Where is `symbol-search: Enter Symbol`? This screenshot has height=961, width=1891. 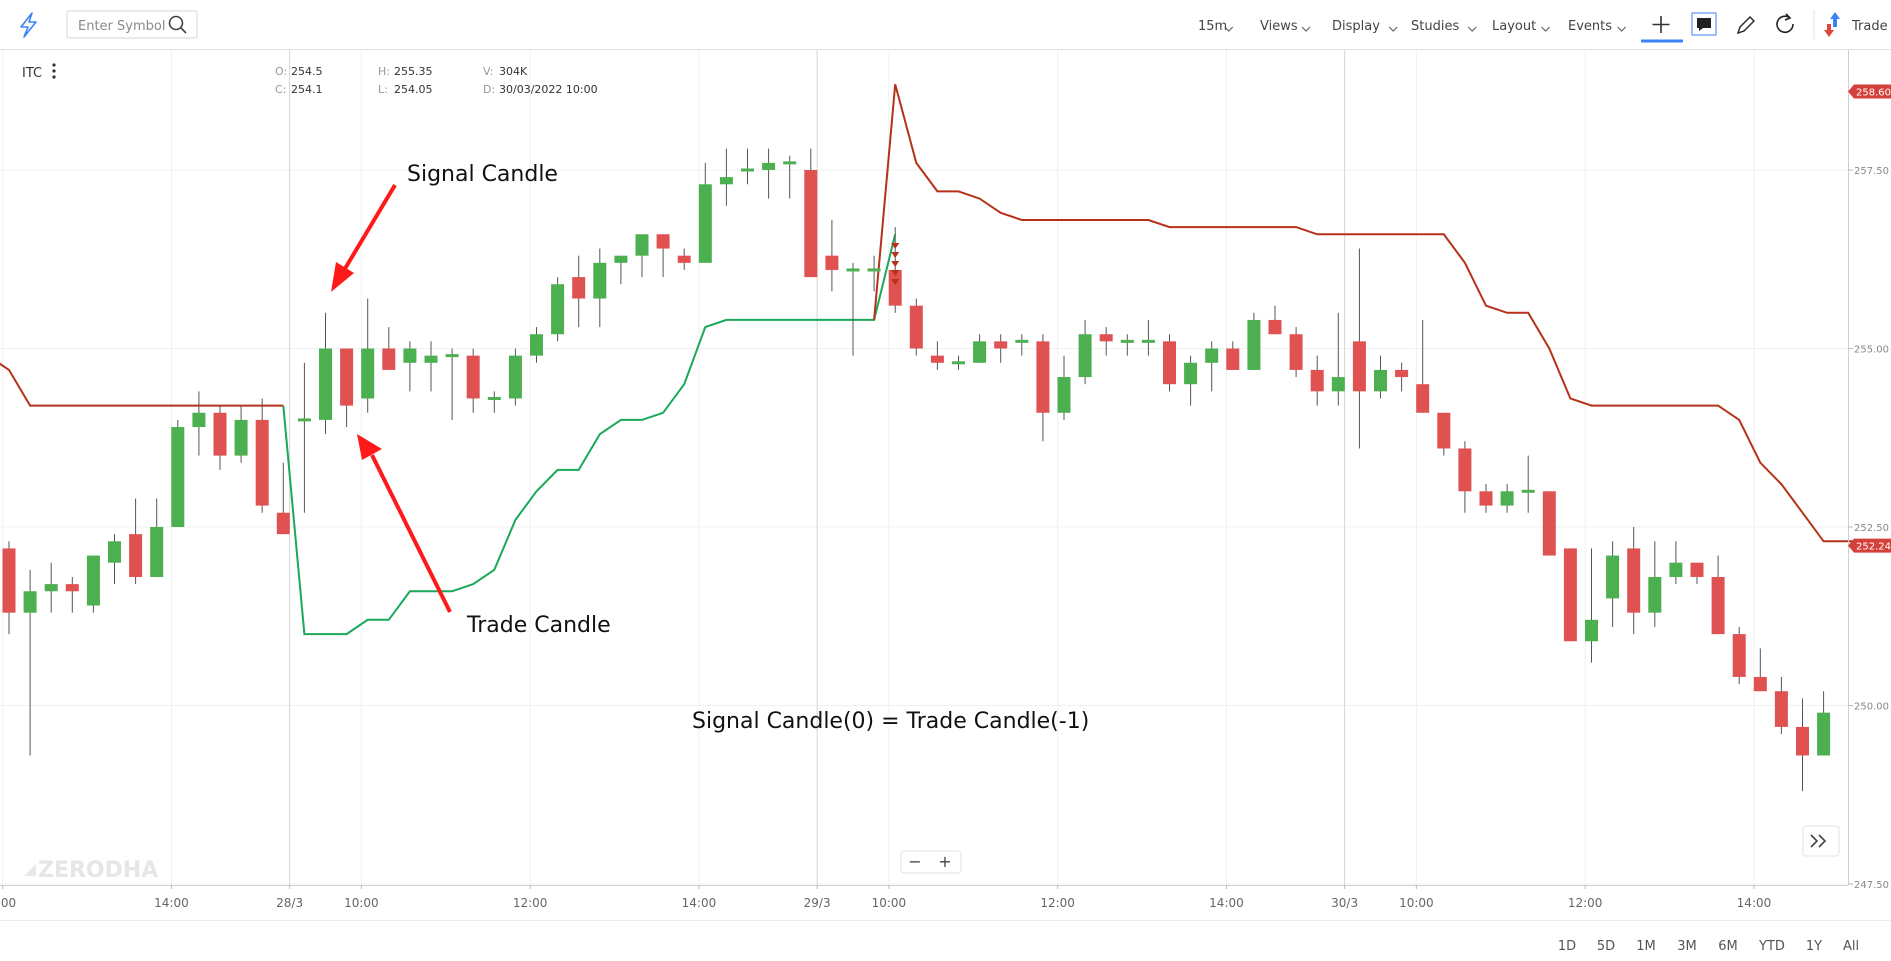 symbol-search: Enter Symbol is located at coordinates (132, 24).